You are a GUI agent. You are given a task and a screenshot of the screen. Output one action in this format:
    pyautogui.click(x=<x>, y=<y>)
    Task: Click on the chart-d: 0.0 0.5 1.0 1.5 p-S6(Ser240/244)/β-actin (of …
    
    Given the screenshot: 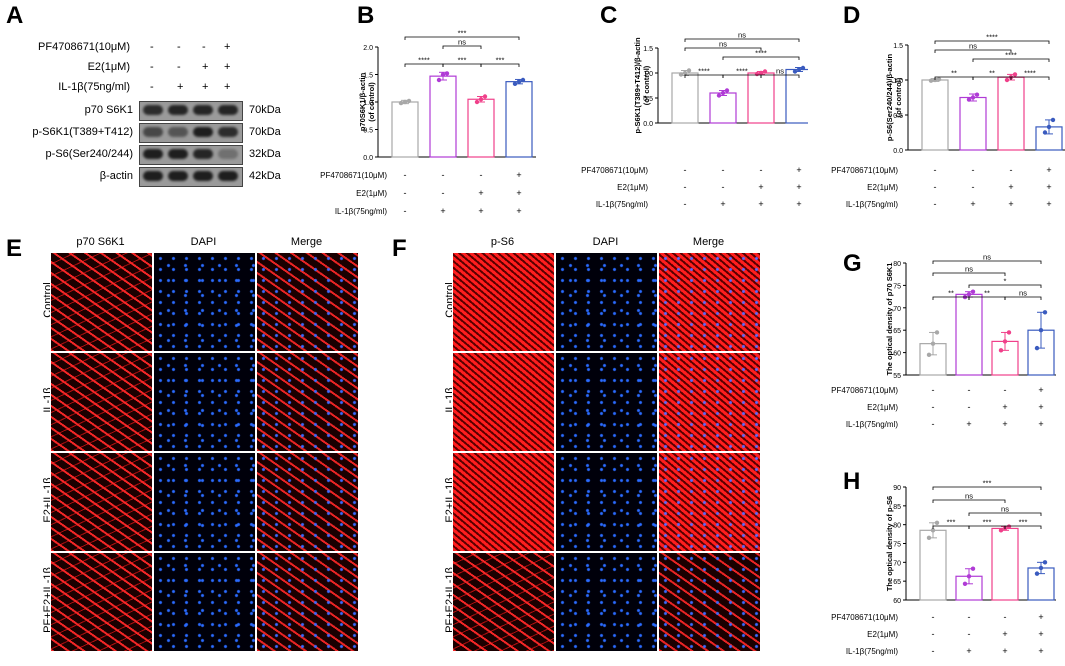 What is the action you would take?
    pyautogui.click(x=948, y=121)
    